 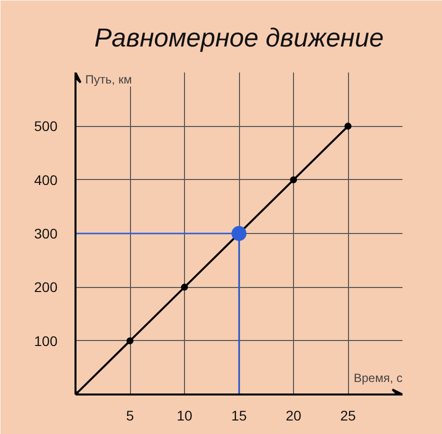 What do you see at coordinates (46, 234) in the screenshot?
I see `y-tick-label: 300` at bounding box center [46, 234].